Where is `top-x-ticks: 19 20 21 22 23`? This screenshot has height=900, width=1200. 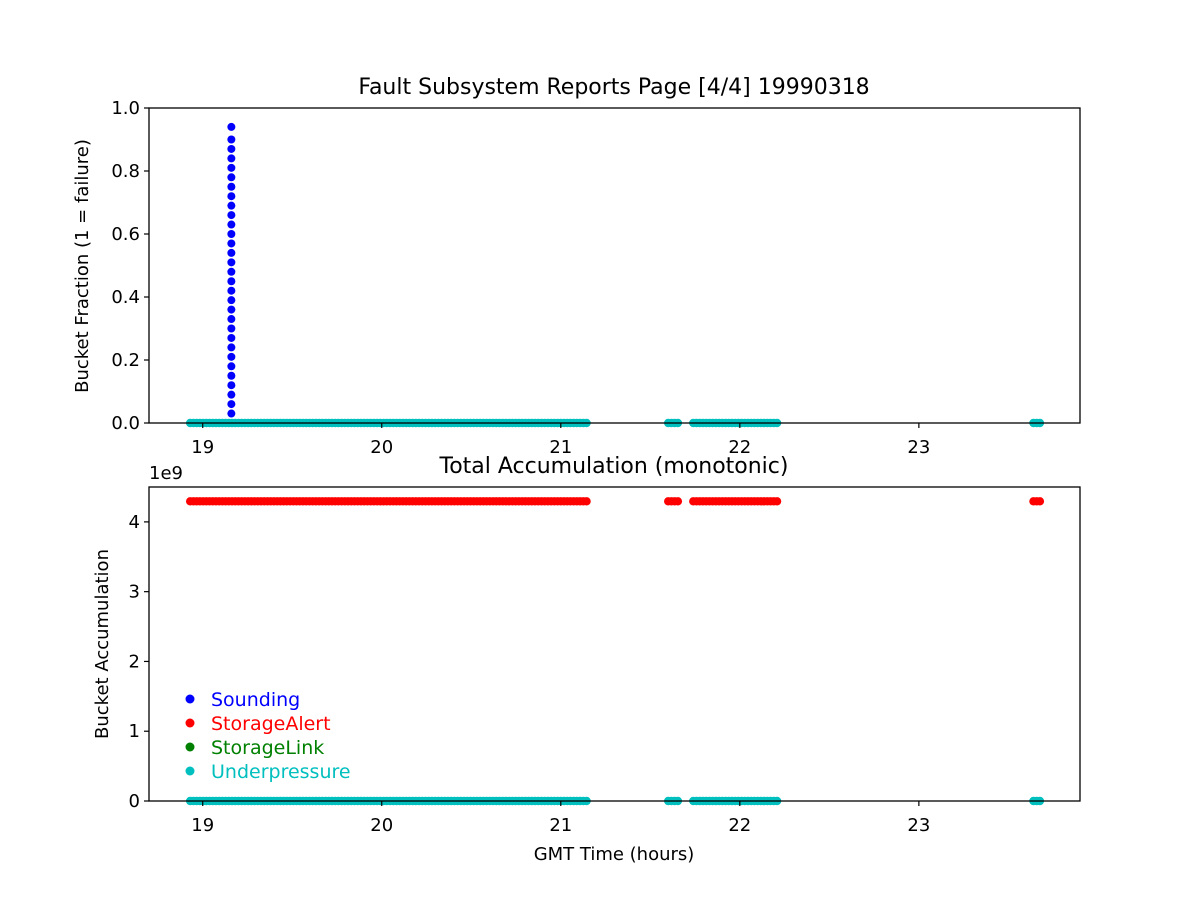 top-x-ticks: 19 20 21 22 23 is located at coordinates (560, 440).